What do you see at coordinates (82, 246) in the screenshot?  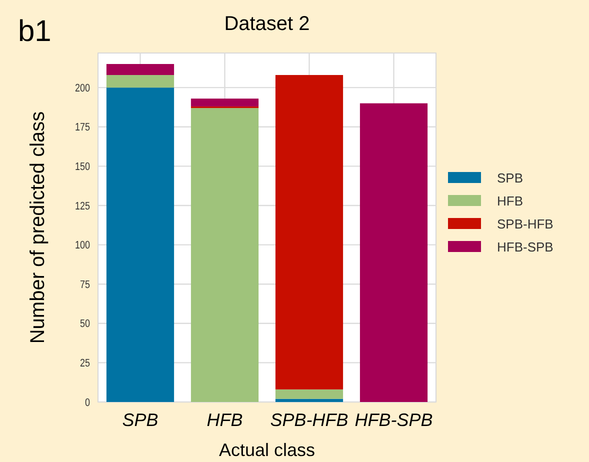 I see `y-tick-label: 100` at bounding box center [82, 246].